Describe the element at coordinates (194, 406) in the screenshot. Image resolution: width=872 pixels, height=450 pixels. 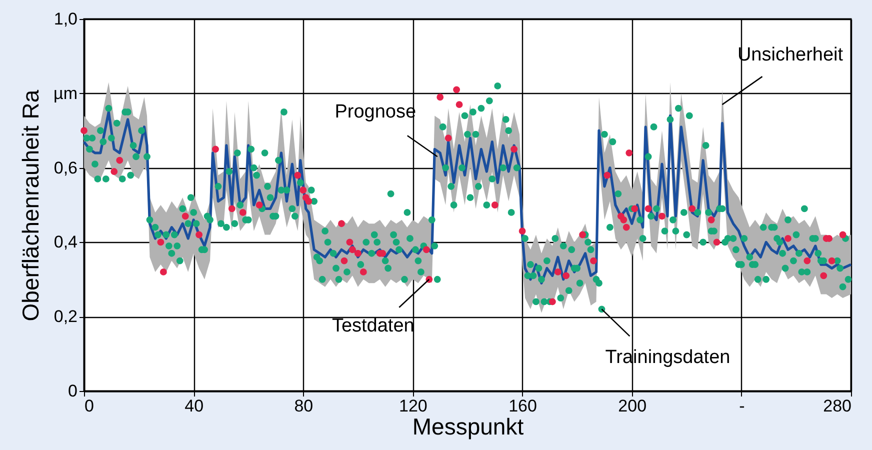
I see `x-tick-label: 40` at that location.